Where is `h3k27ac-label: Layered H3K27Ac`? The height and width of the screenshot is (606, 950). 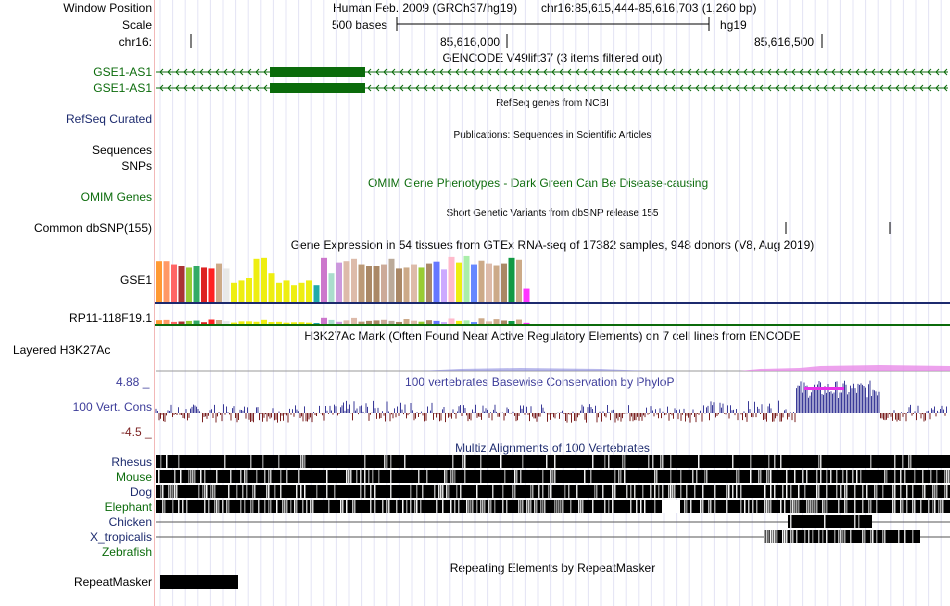
h3k27ac-label: Layered H3K27Ac is located at coordinates (62, 350).